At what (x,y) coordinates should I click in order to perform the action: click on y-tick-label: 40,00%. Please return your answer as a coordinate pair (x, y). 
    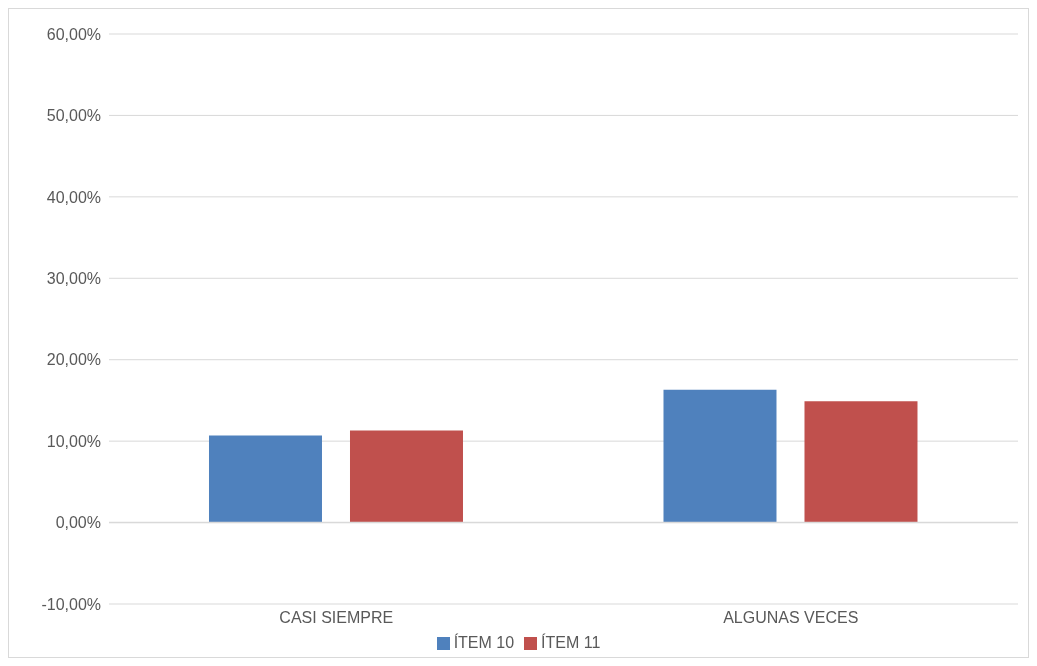
    Looking at the image, I should click on (73, 197).